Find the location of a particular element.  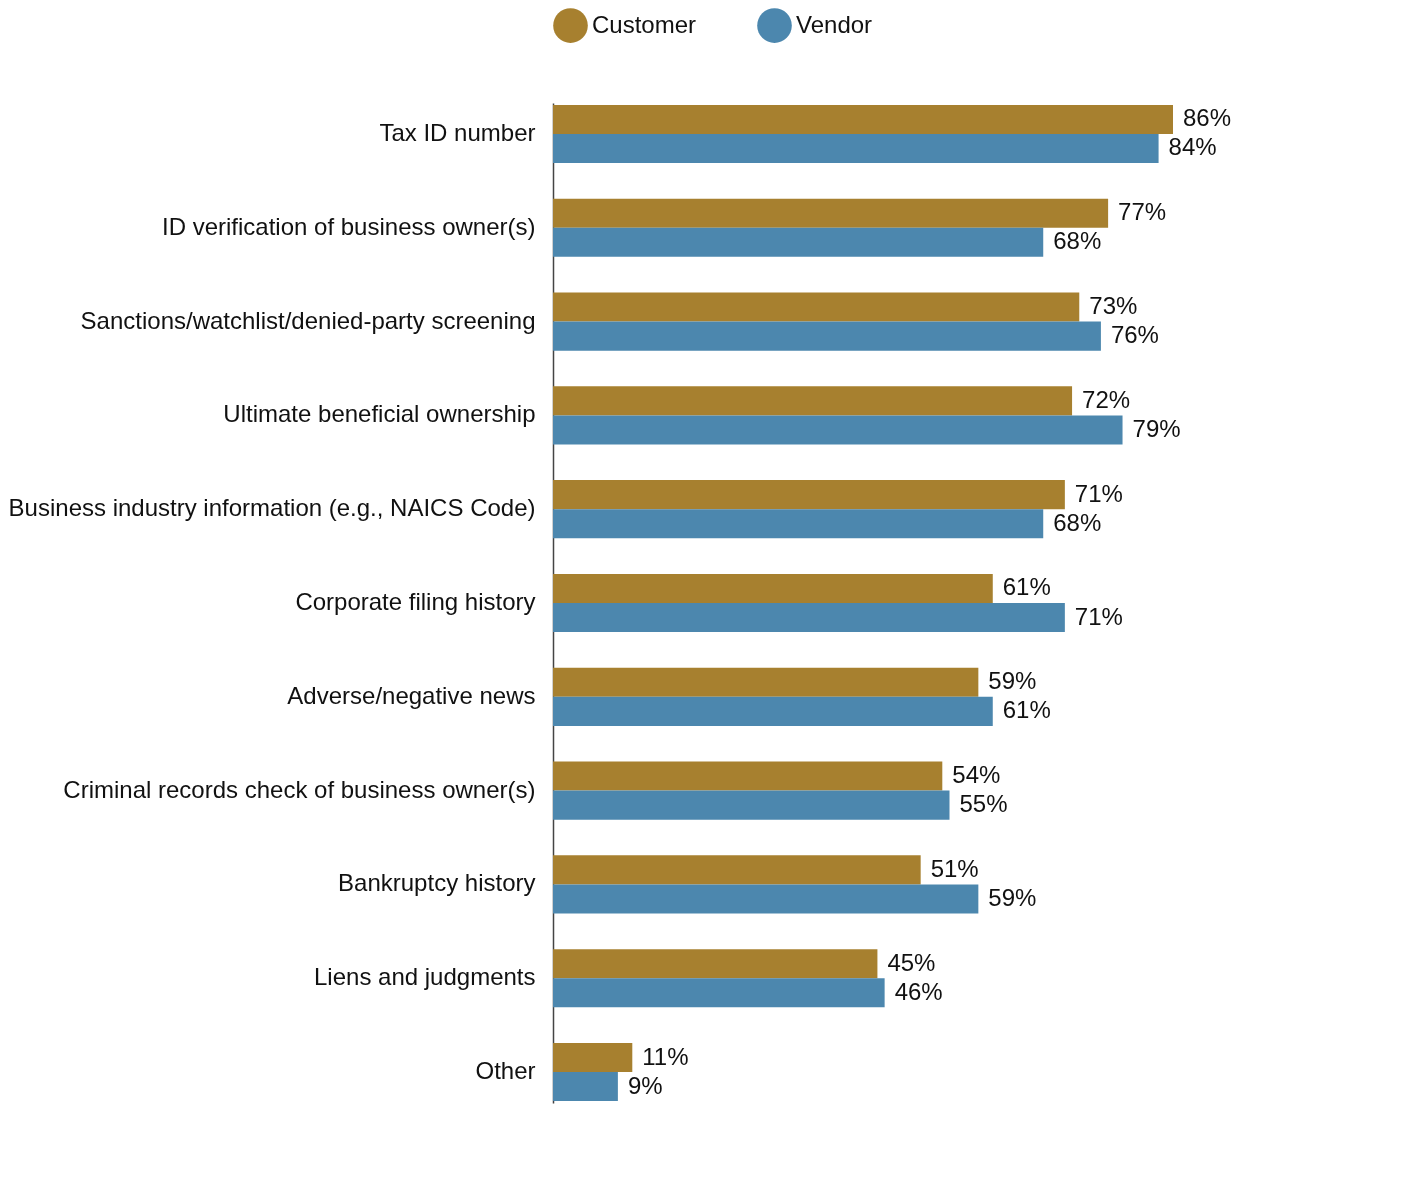

data-label: 54% is located at coordinates (976, 775).